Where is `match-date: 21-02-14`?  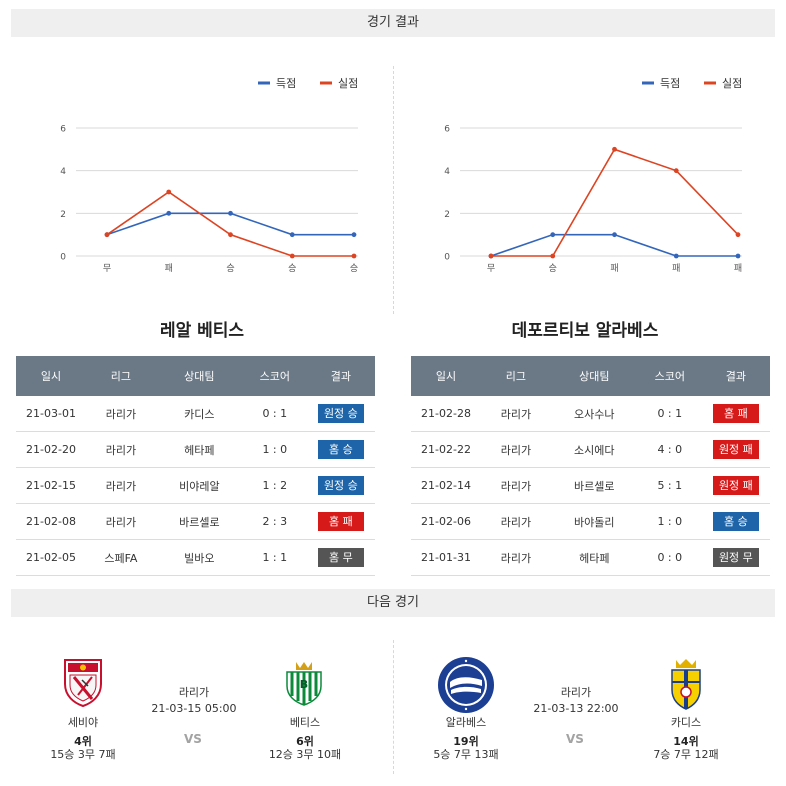
match-date: 21-02-14 is located at coordinates (446, 485).